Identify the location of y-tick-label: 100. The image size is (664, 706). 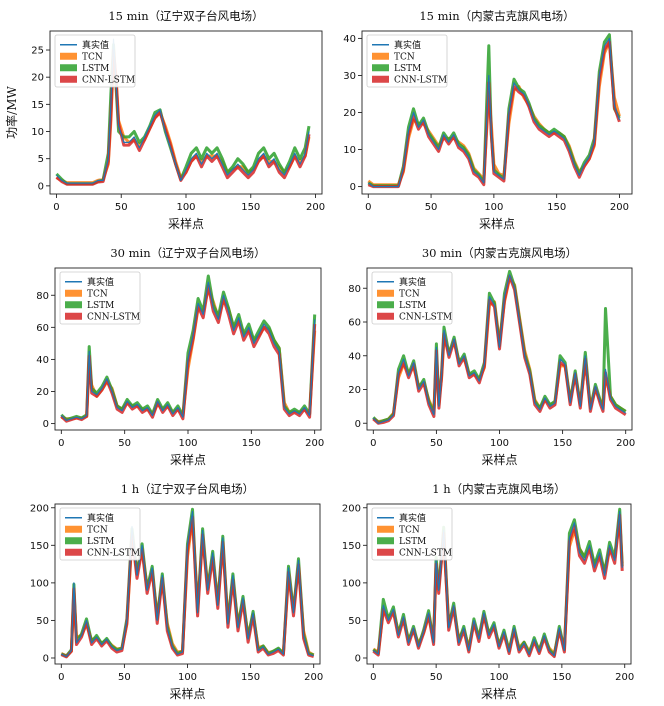
(351, 583).